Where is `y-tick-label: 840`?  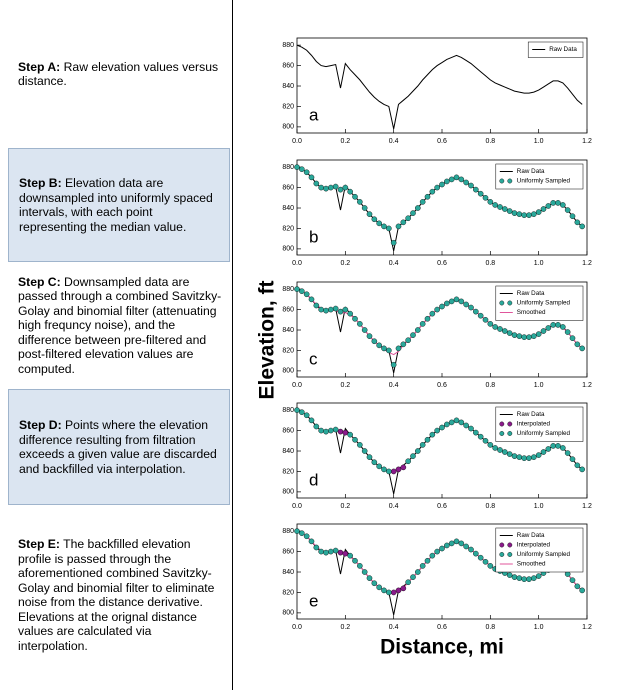 y-tick-label: 840 is located at coordinates (288, 451).